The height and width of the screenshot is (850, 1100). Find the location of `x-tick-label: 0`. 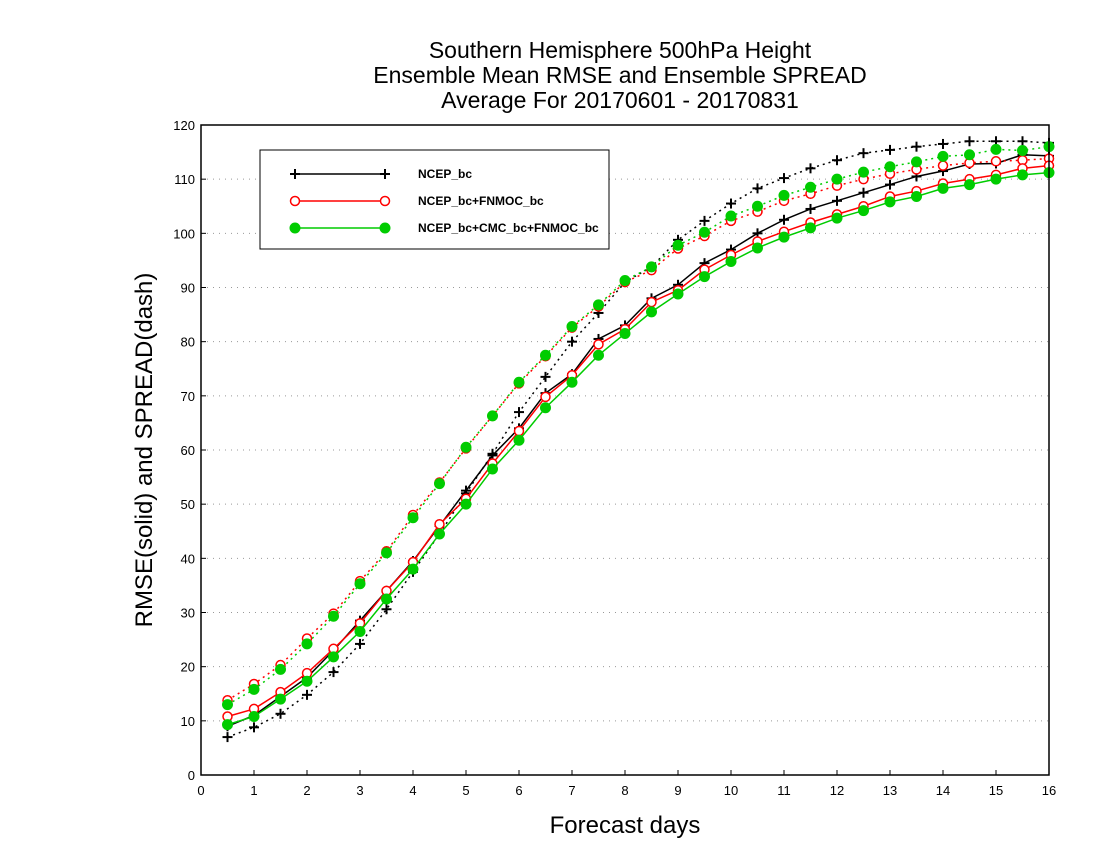

x-tick-label: 0 is located at coordinates (200, 790).